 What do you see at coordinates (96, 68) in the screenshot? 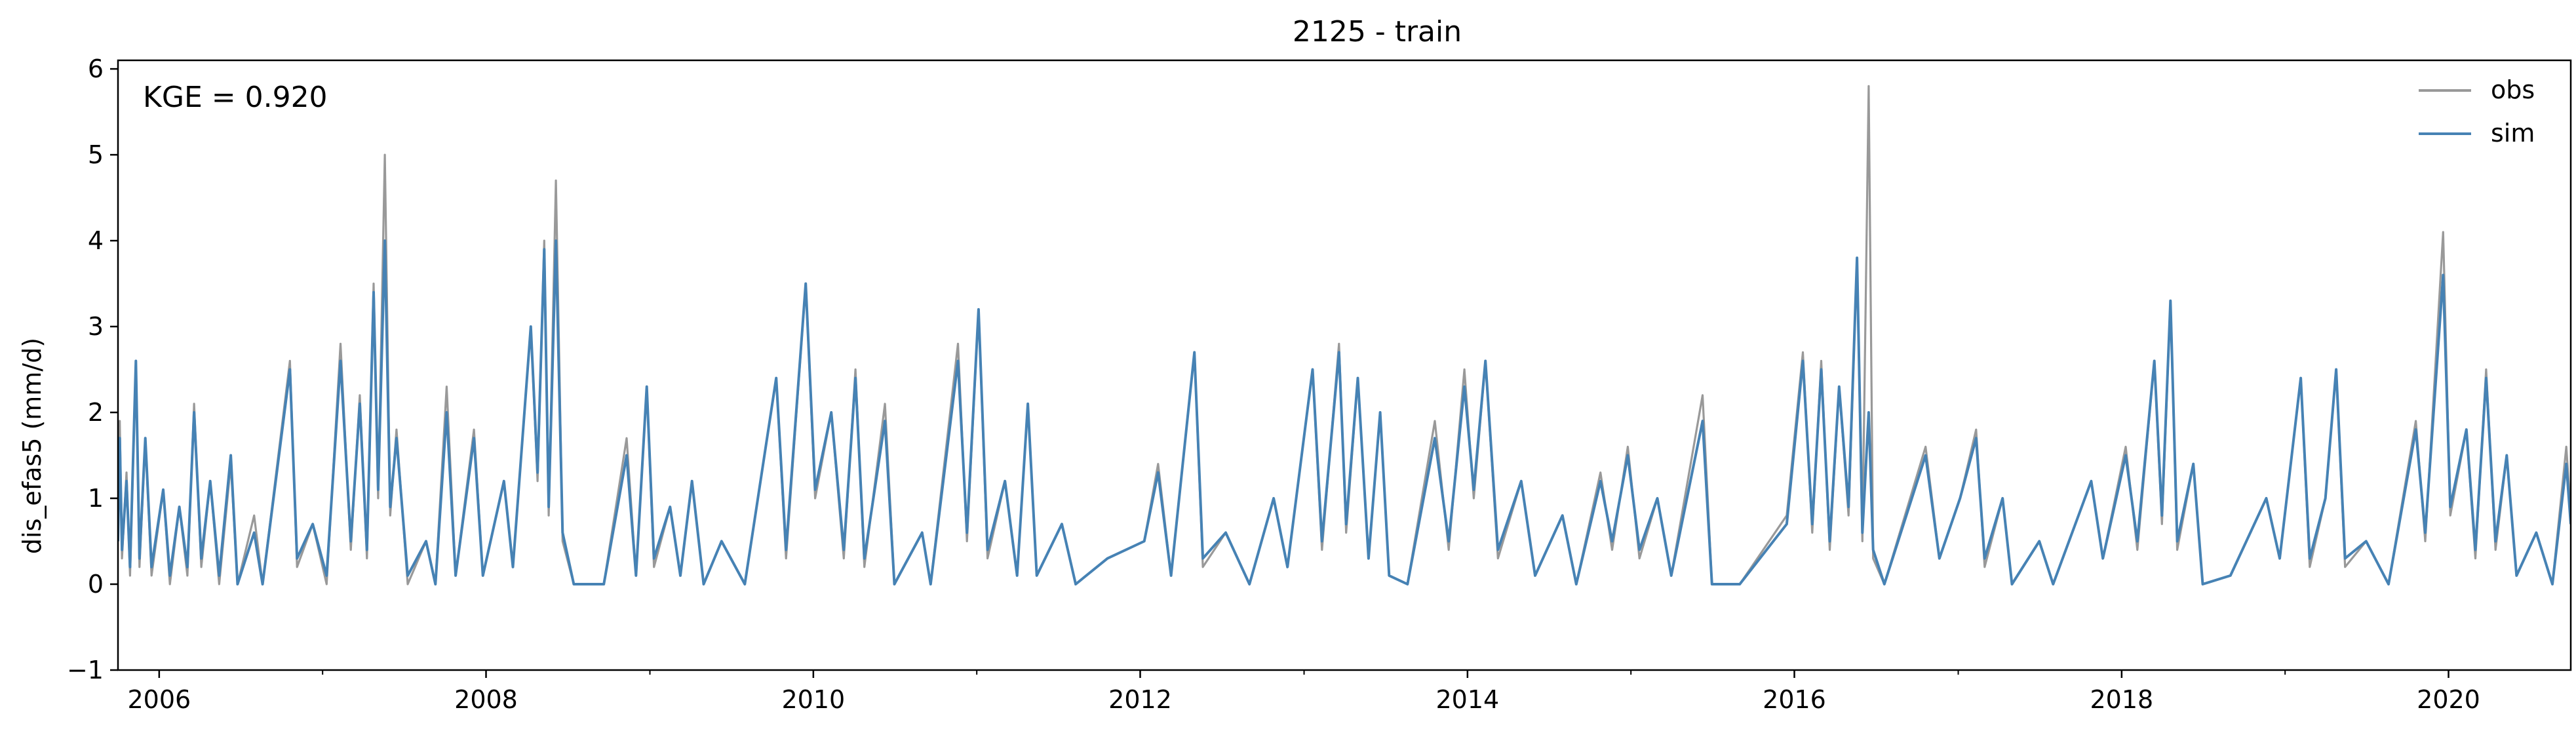
I see `y-tick-label: 6` at bounding box center [96, 68].